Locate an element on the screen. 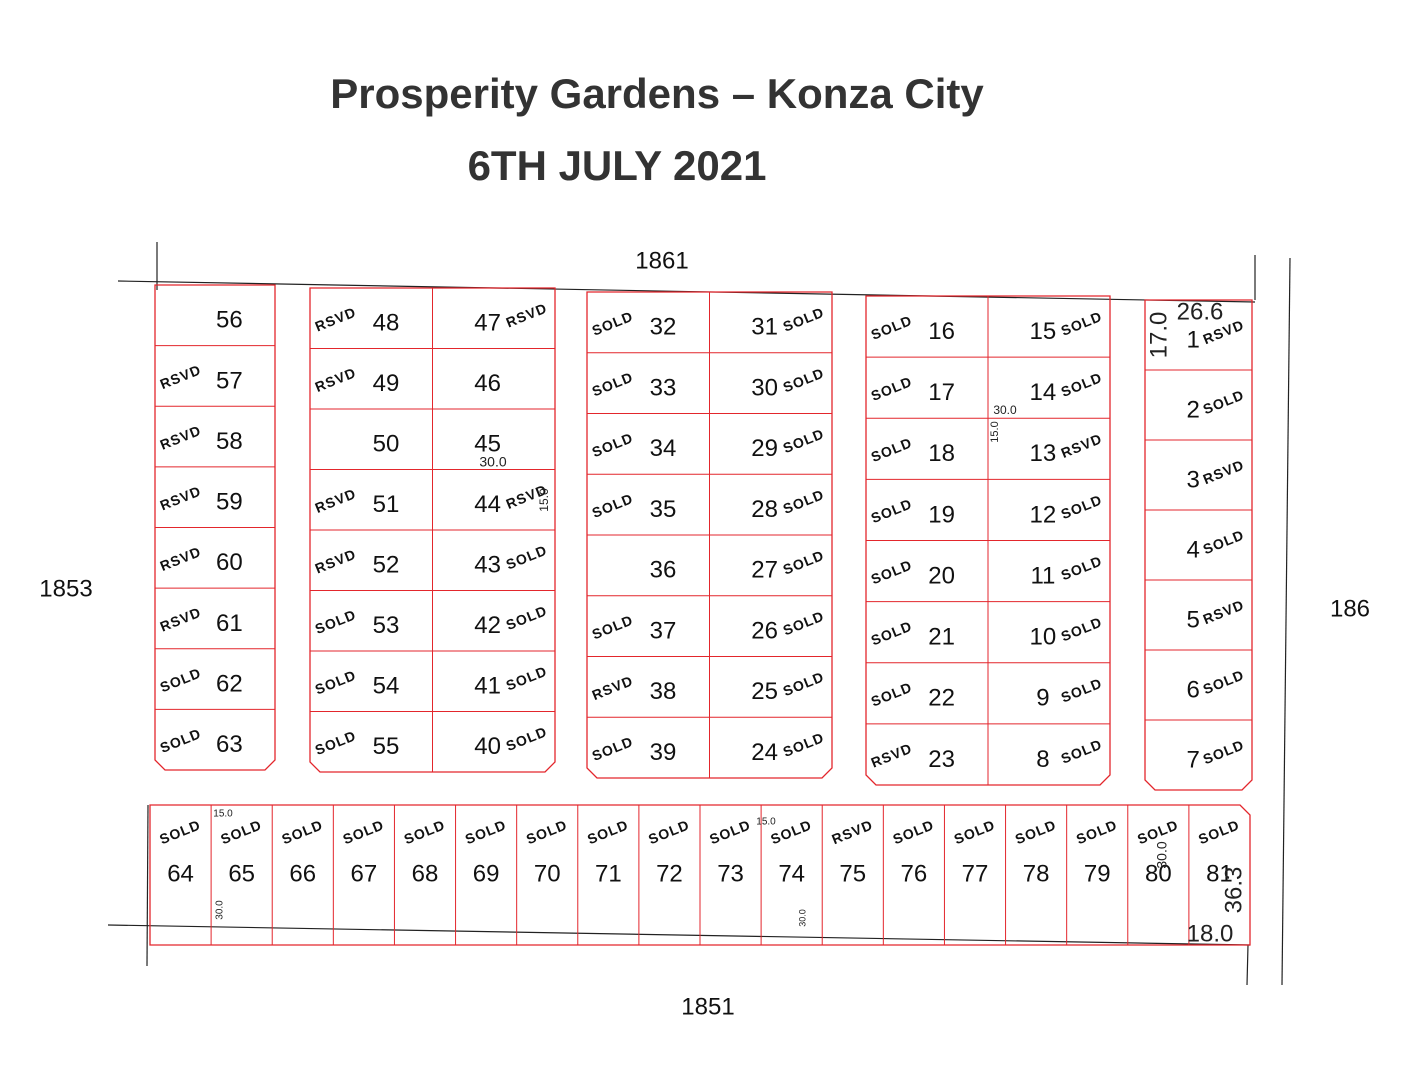  plot-number: 18 is located at coordinates (941, 453).